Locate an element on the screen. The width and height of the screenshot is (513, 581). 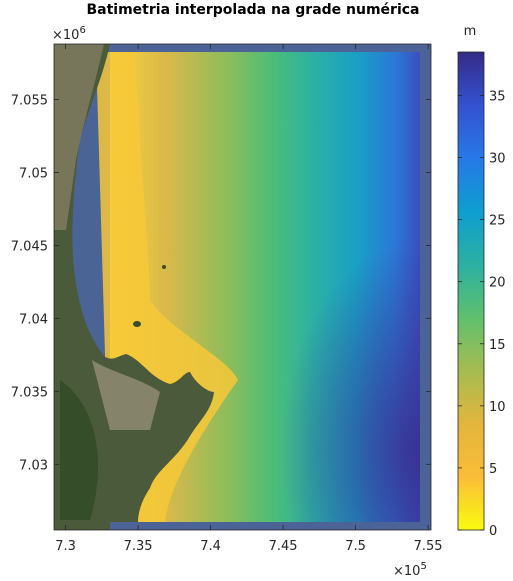
colorbar-tick-label: 30 is located at coordinates (497, 159).